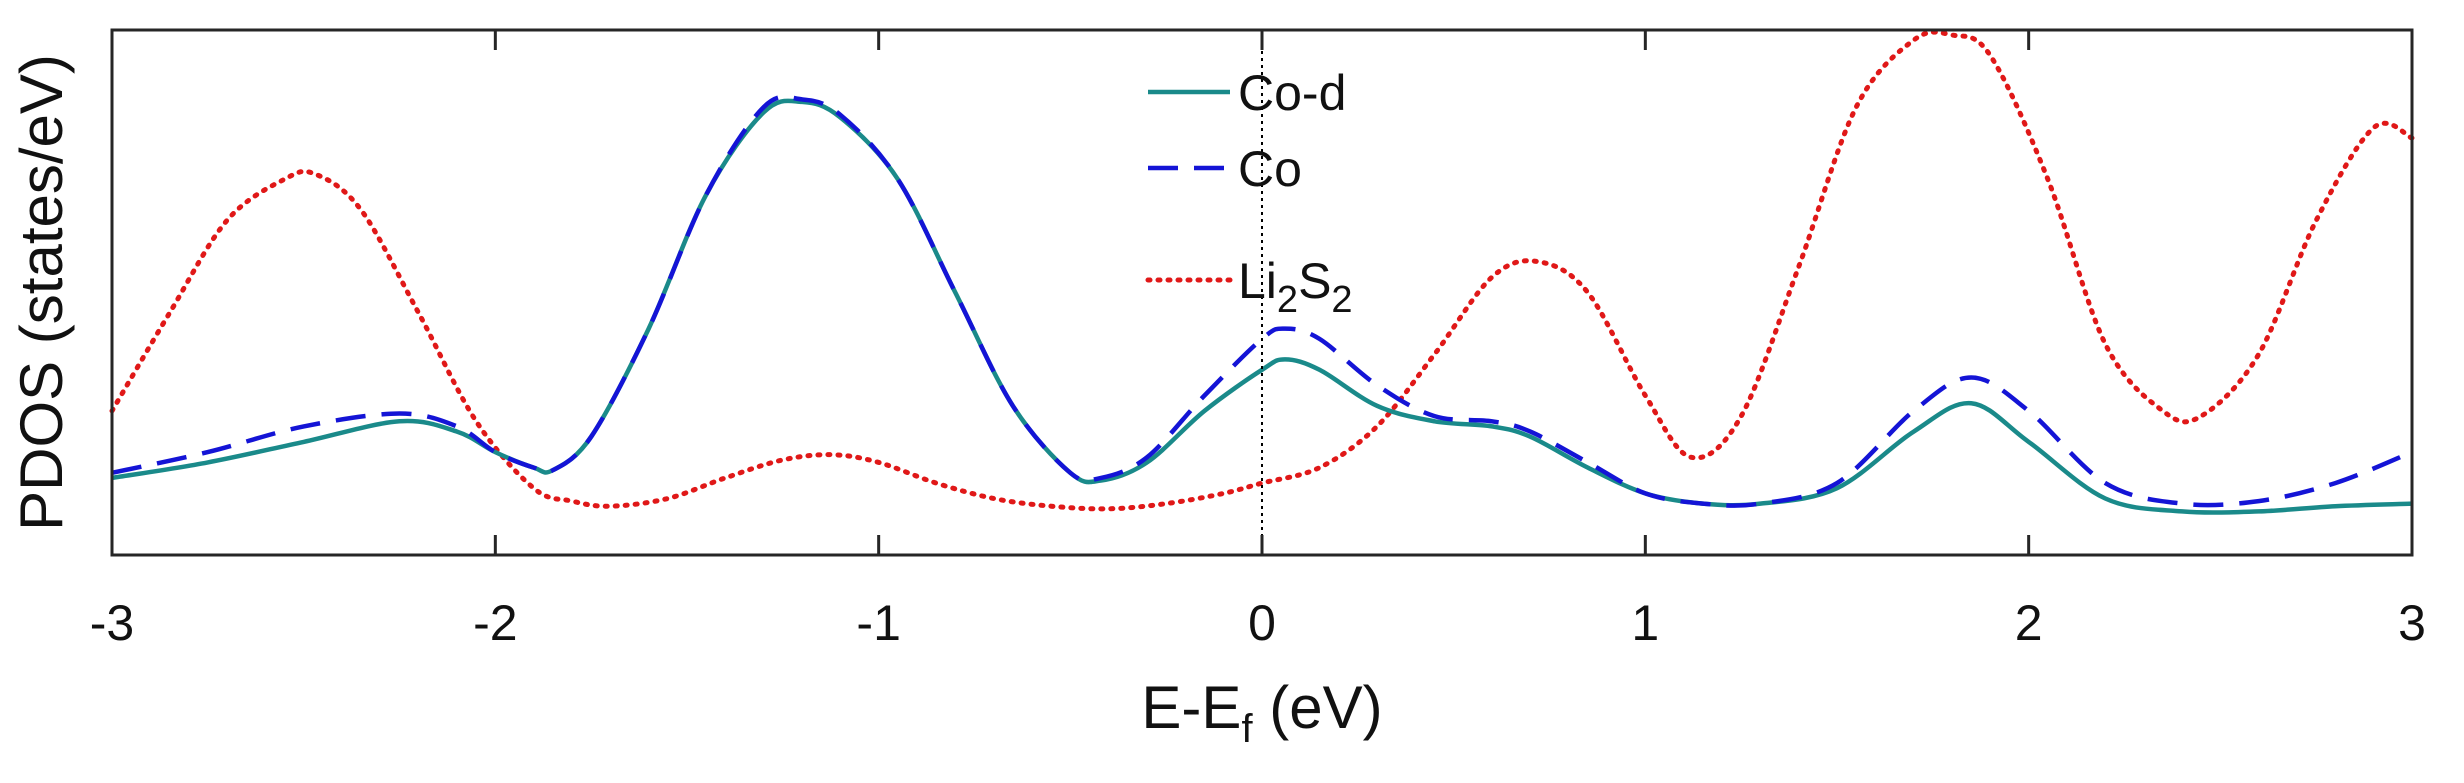 This screenshot has width=2464, height=783. I want to click on x-axis-title: E-Ef (eV), so click(1261, 712).